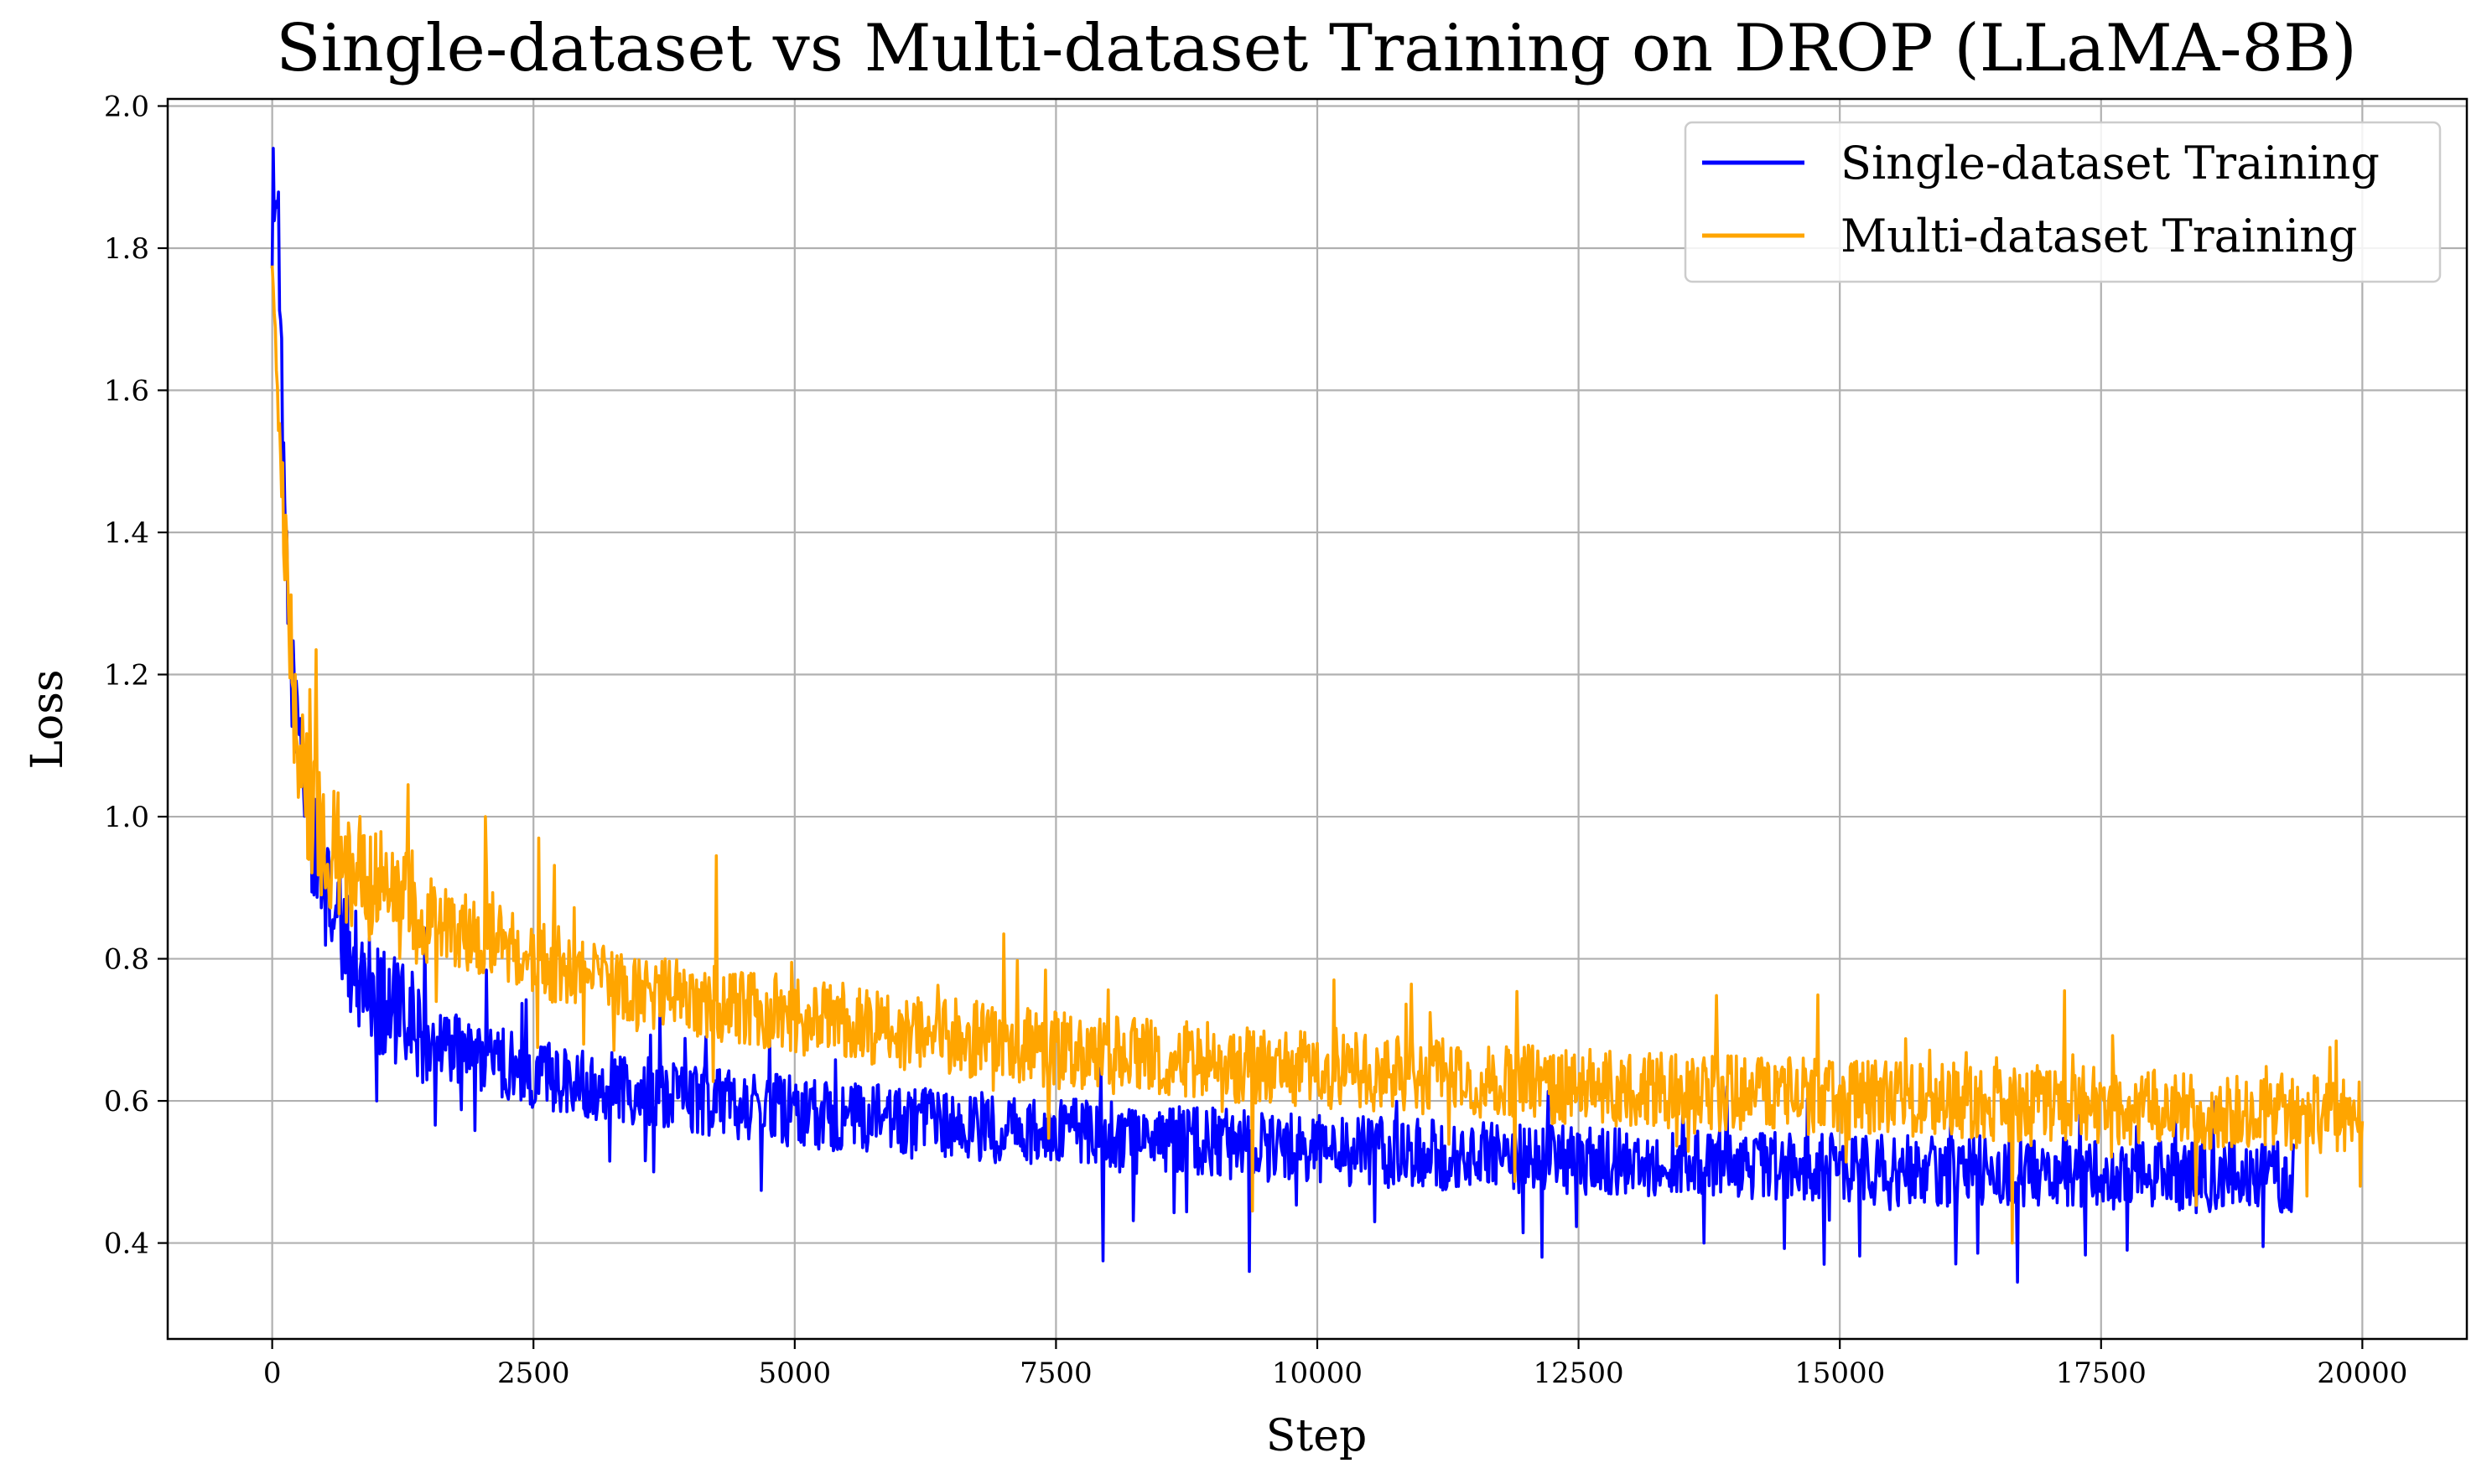 Image resolution: width=2492 pixels, height=1484 pixels. Describe the element at coordinates (795, 1373) in the screenshot. I see `x-tick-label: 5000` at that location.